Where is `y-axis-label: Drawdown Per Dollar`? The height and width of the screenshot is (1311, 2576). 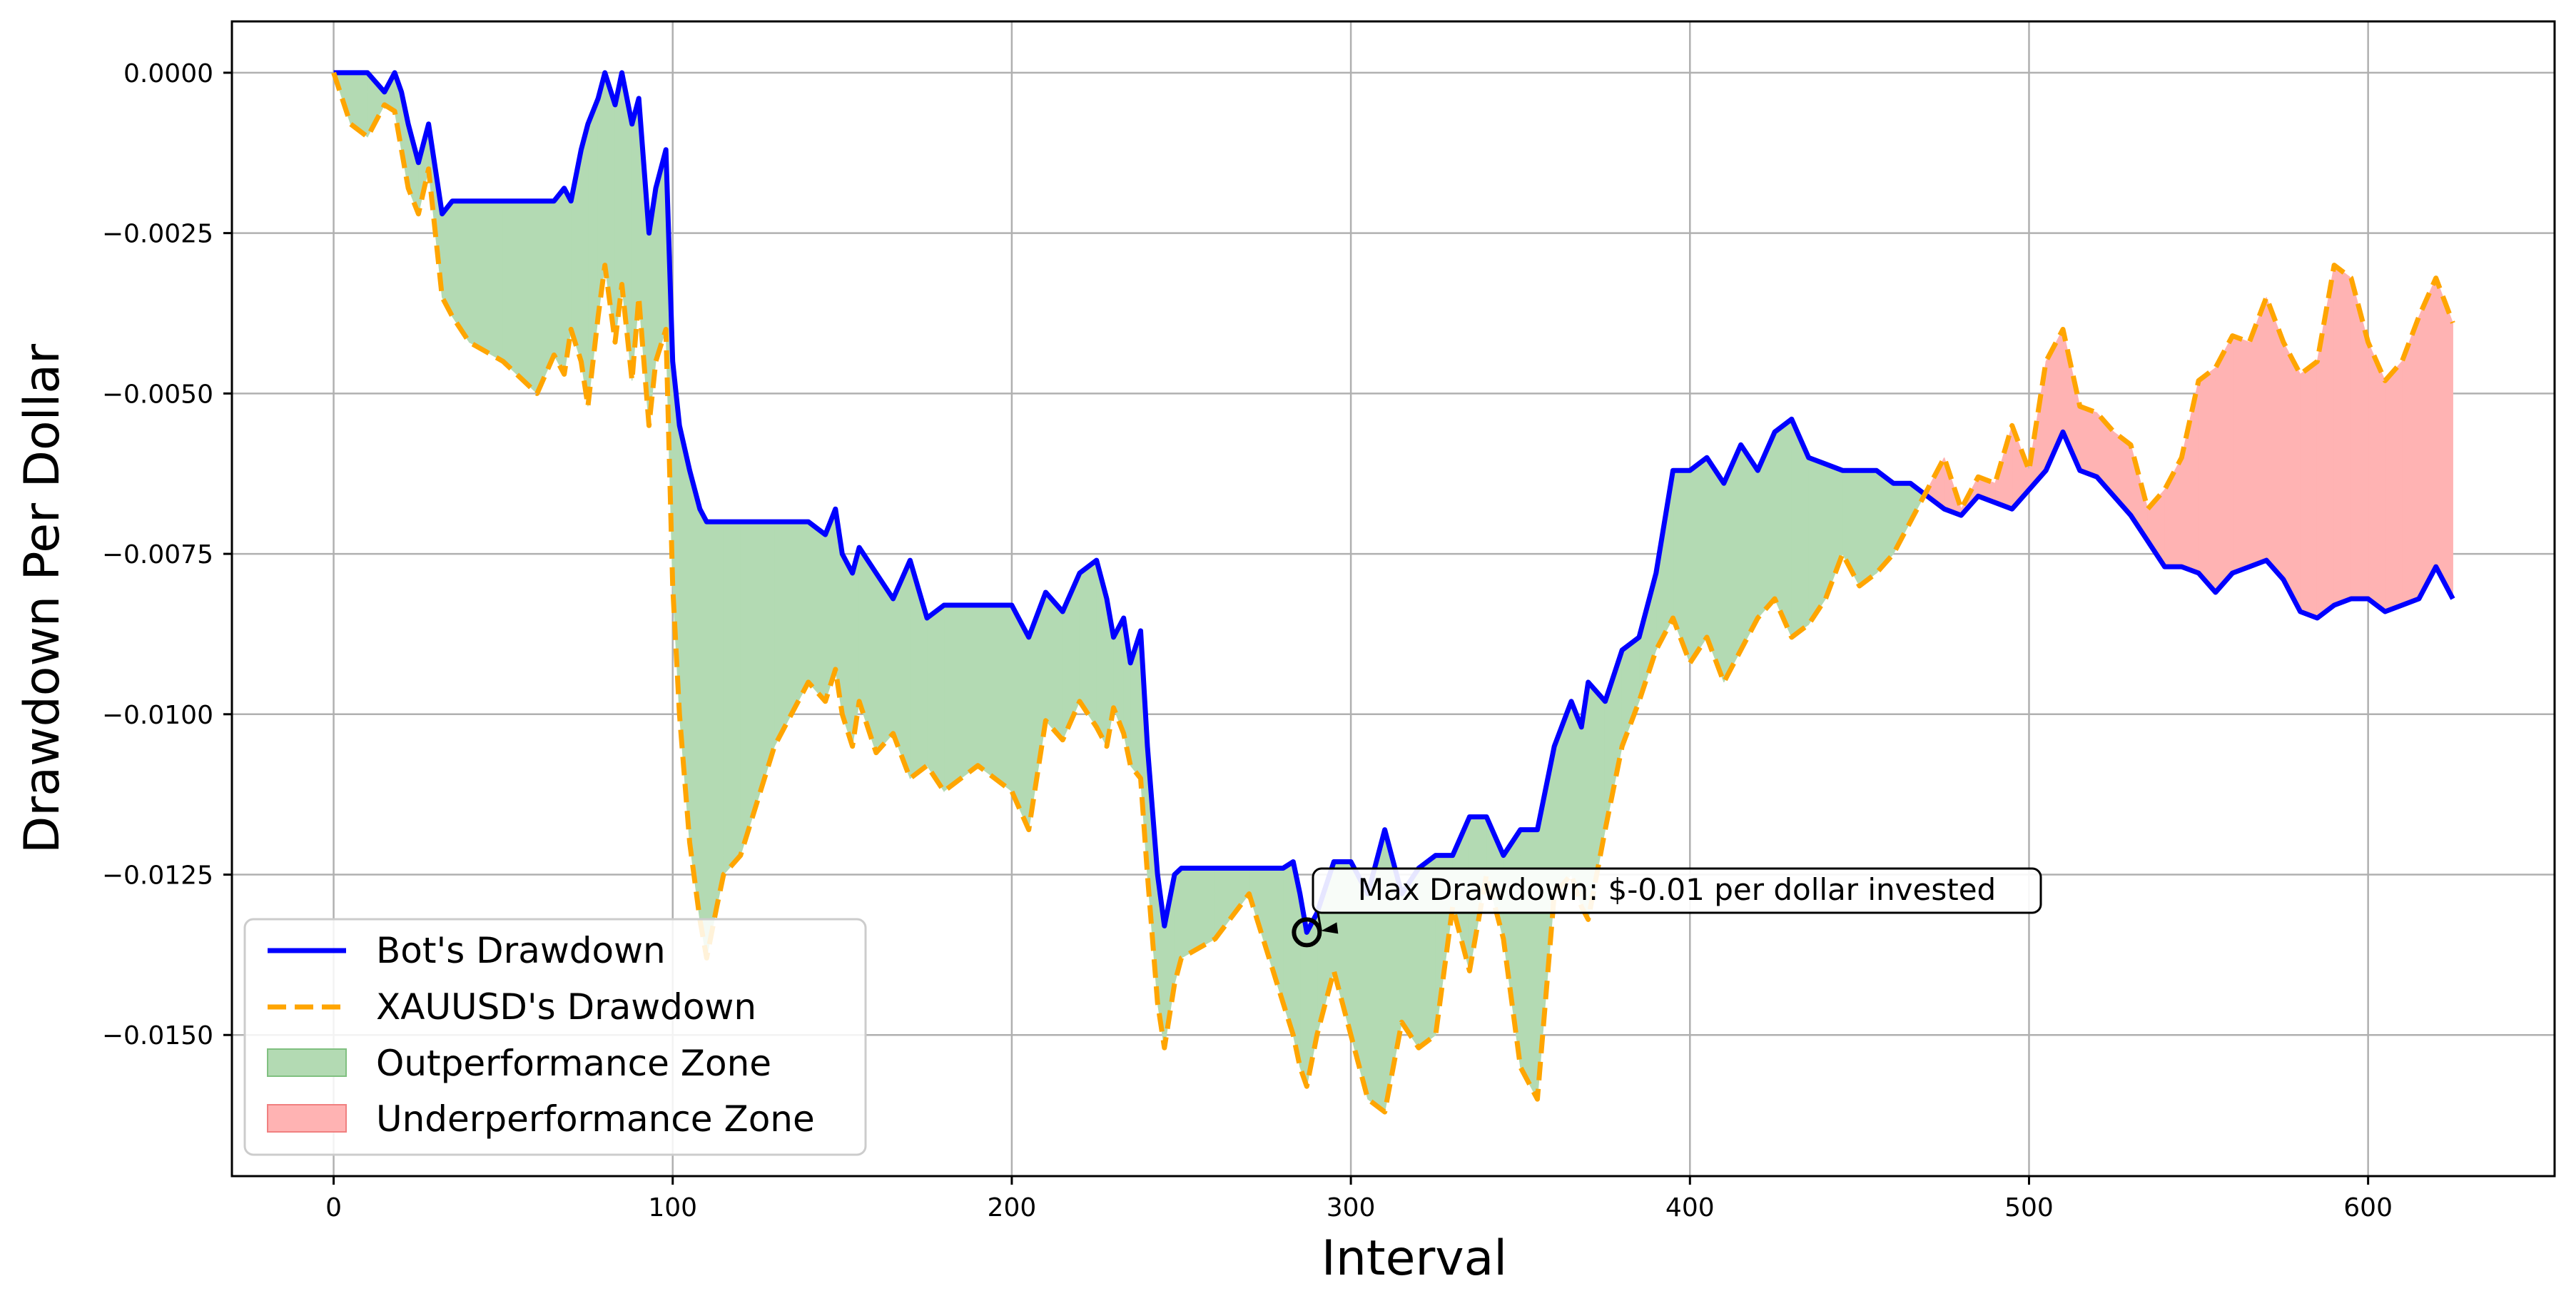 y-axis-label: Drawdown Per Dollar is located at coordinates (42, 599).